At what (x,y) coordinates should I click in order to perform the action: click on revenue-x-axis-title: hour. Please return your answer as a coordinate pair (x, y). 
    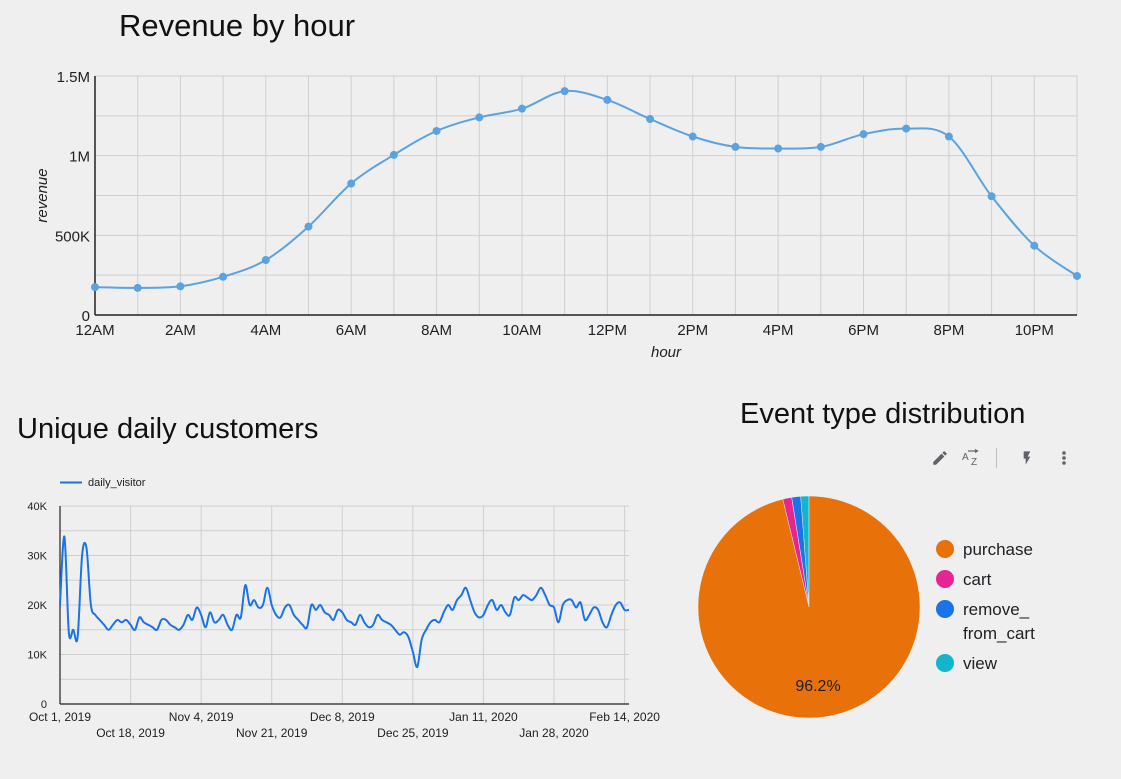
    Looking at the image, I should click on (666, 352).